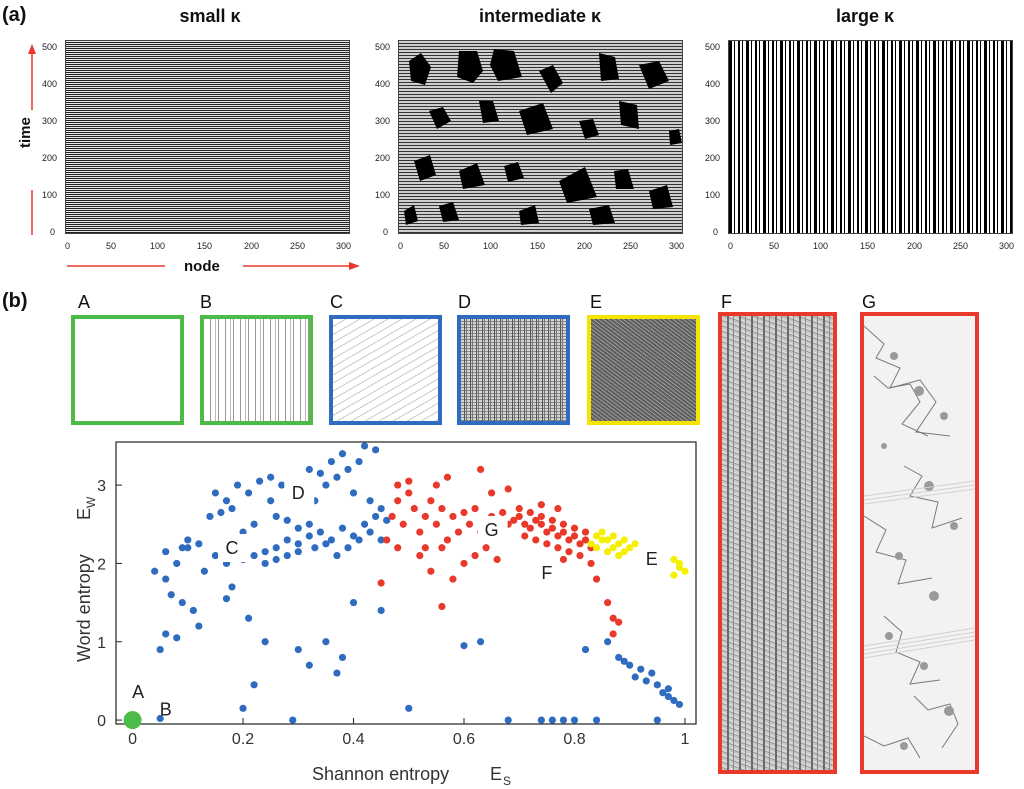 Image resolution: width=1024 pixels, height=789 pixels. What do you see at coordinates (32, 139) in the screenshot?
I see `time-axis-arrow` at bounding box center [32, 139].